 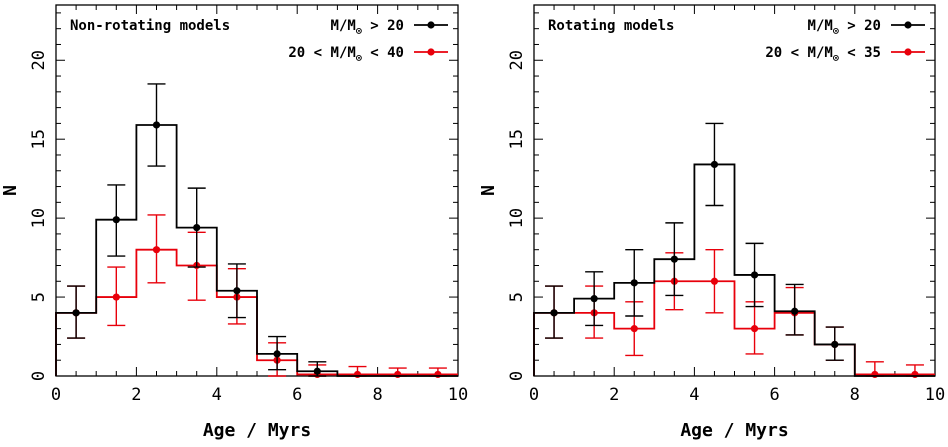 I want to click on legend-label: 20 < M/M⊙ < 35, so click(x=823, y=54).